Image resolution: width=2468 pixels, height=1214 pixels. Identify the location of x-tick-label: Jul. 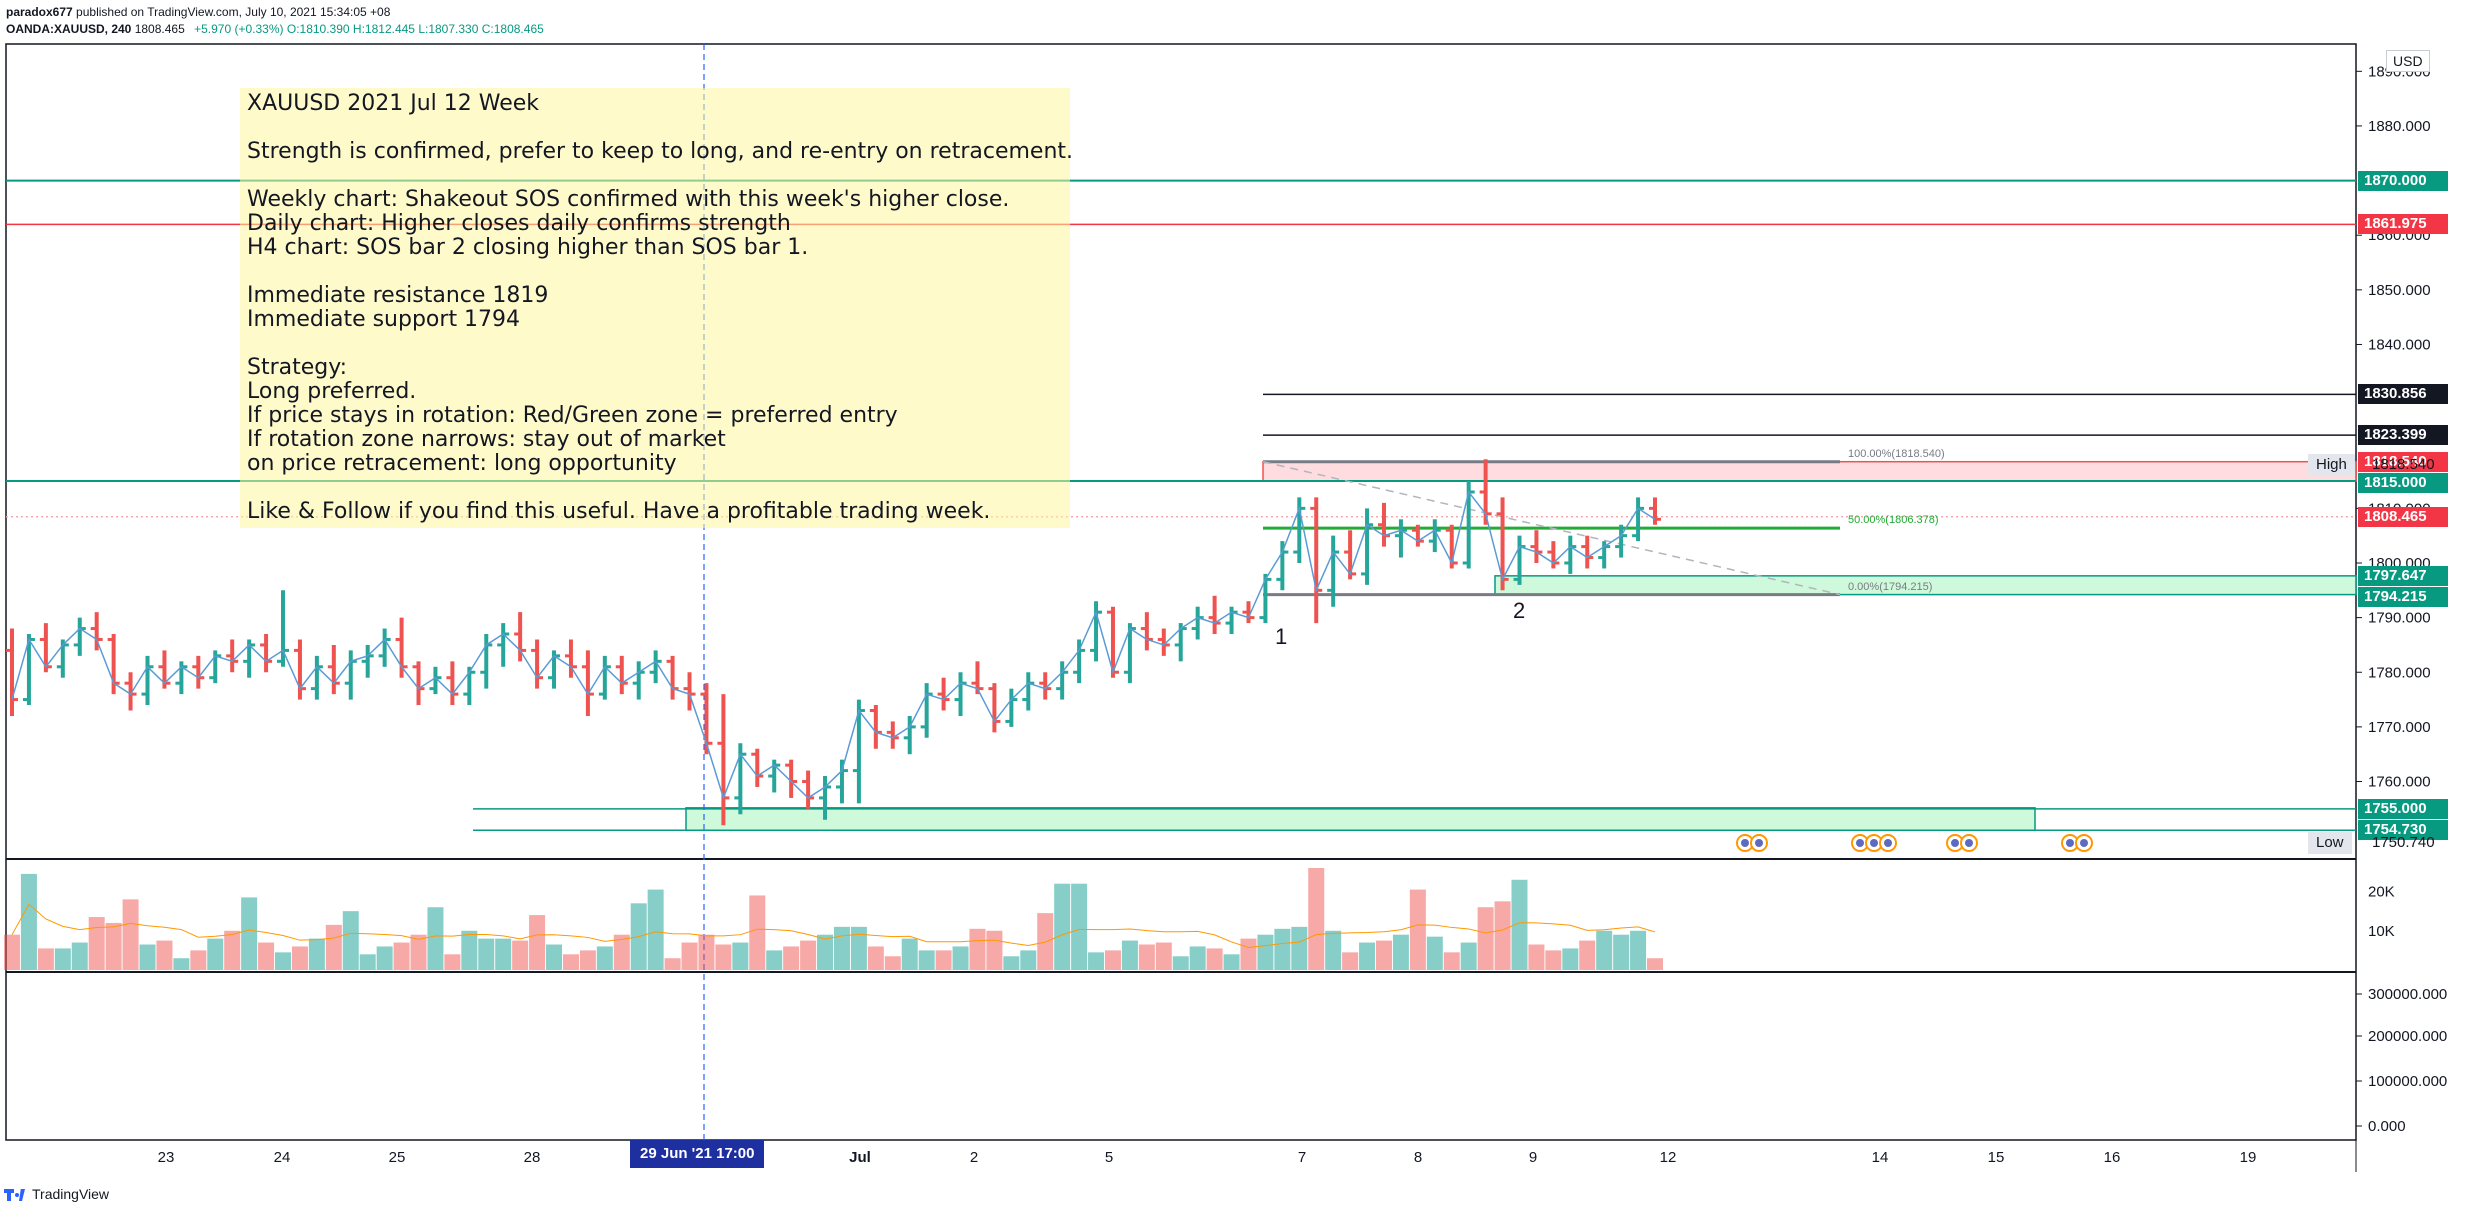
(860, 1157).